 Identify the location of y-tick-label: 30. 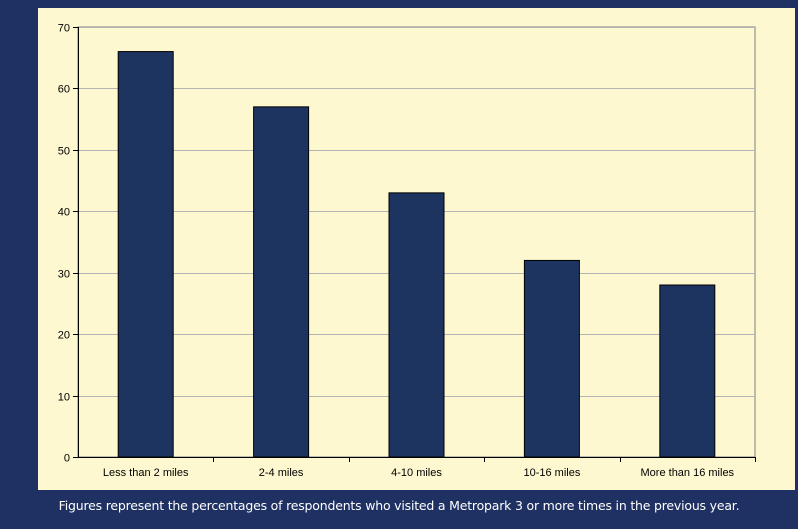
(64, 275).